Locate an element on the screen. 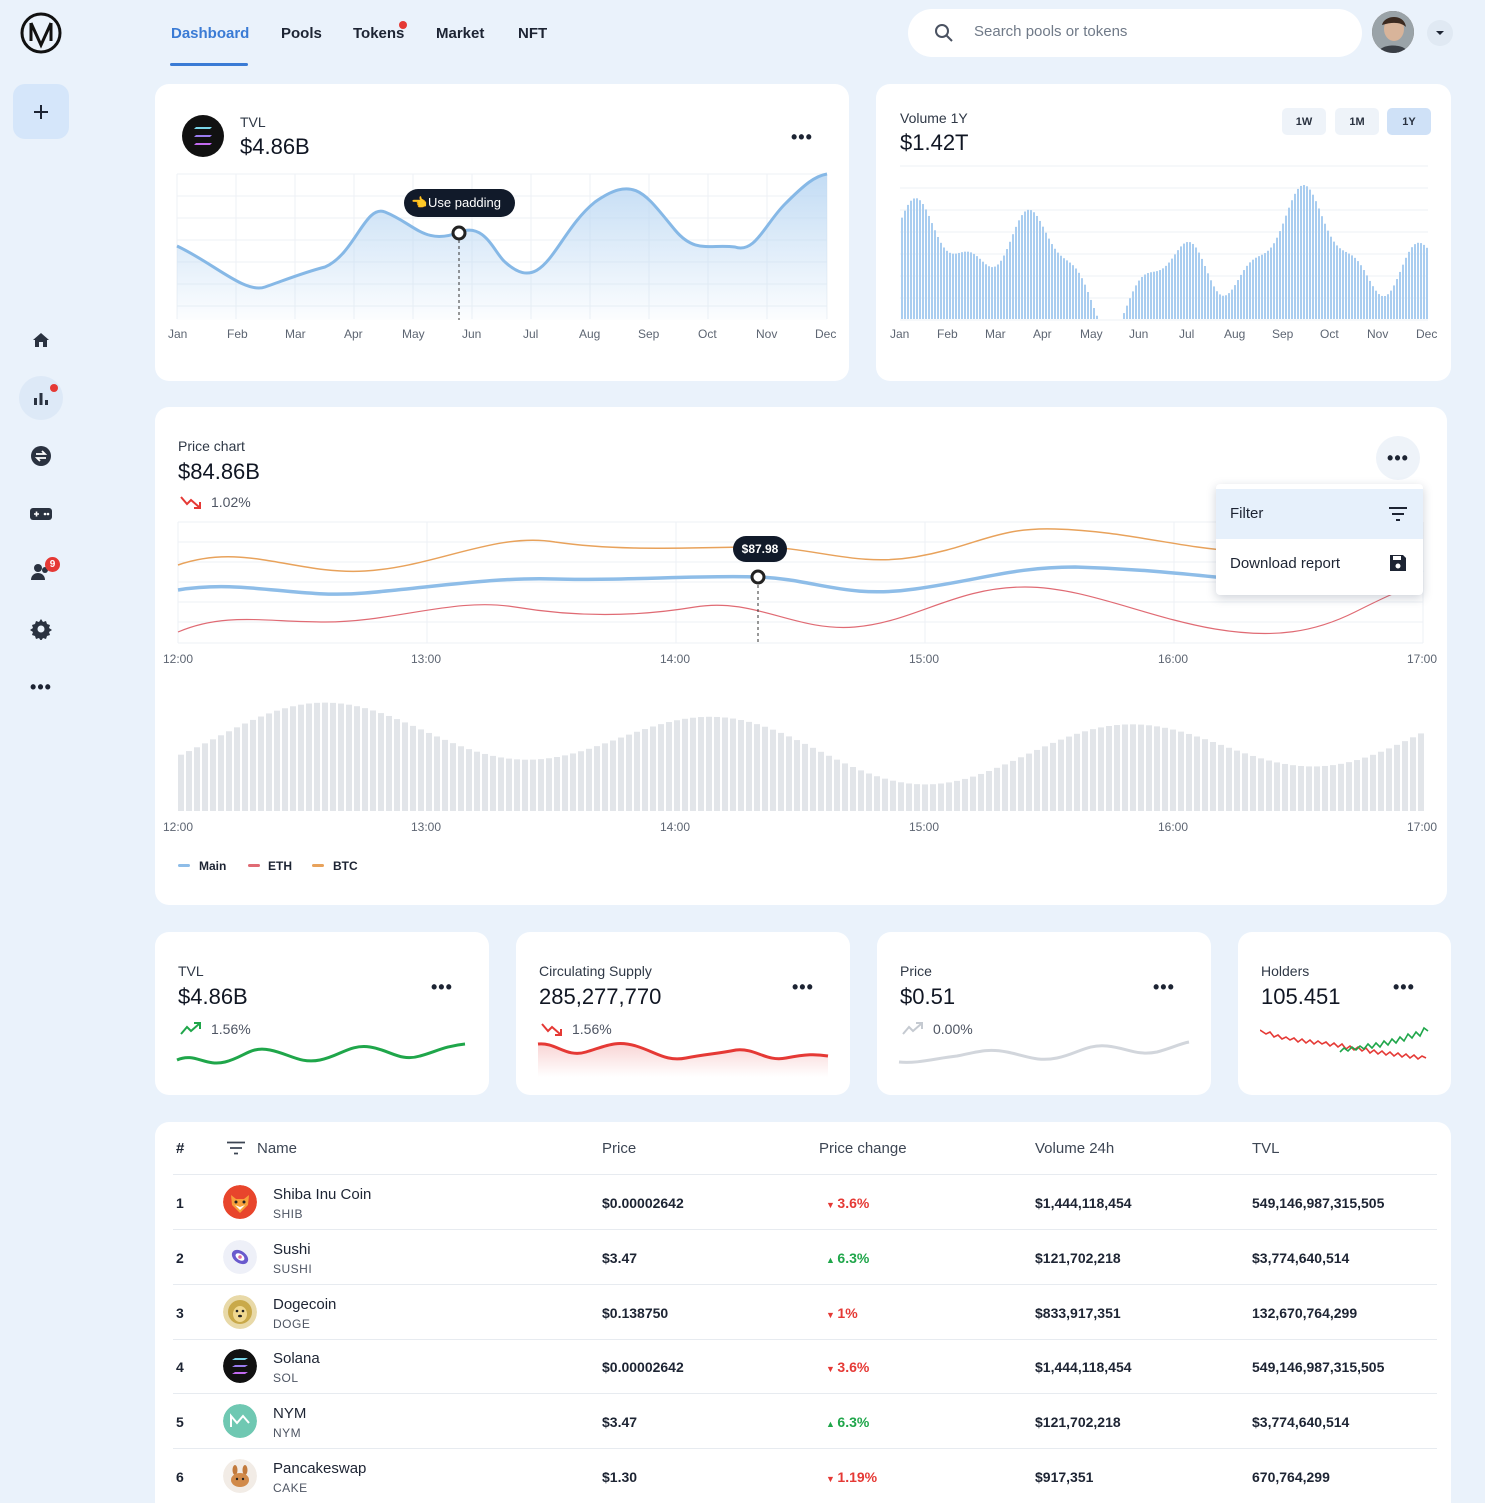 The height and width of the screenshot is (1503, 1485). col-header-tvl: TVL is located at coordinates (1266, 1148).